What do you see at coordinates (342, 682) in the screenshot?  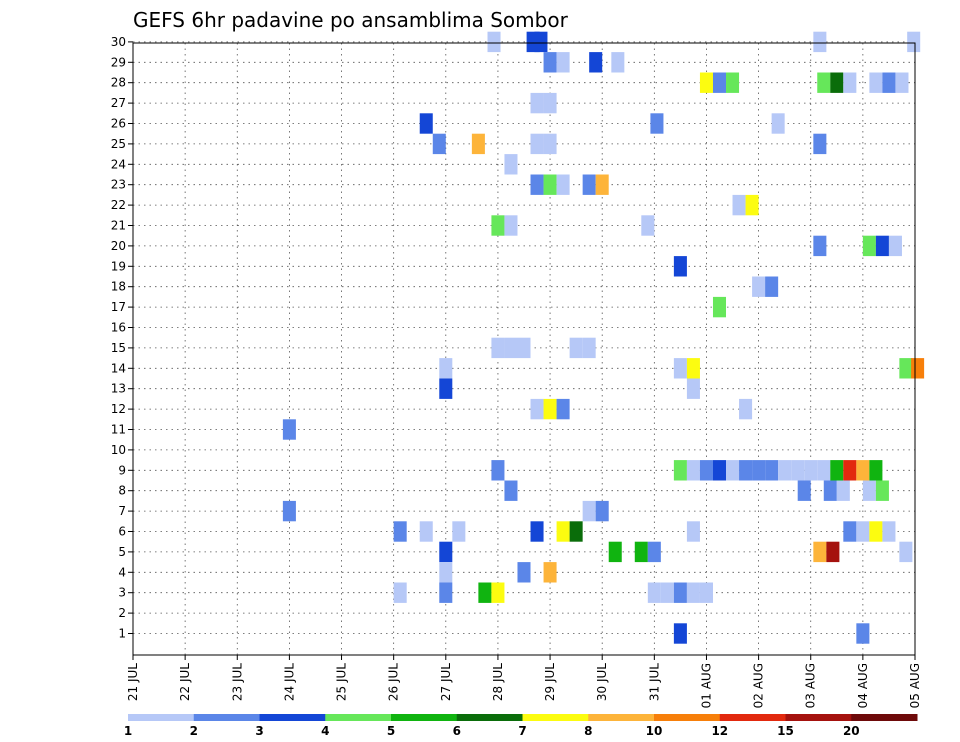 I see `x-tick-label: 25 JUL` at bounding box center [342, 682].